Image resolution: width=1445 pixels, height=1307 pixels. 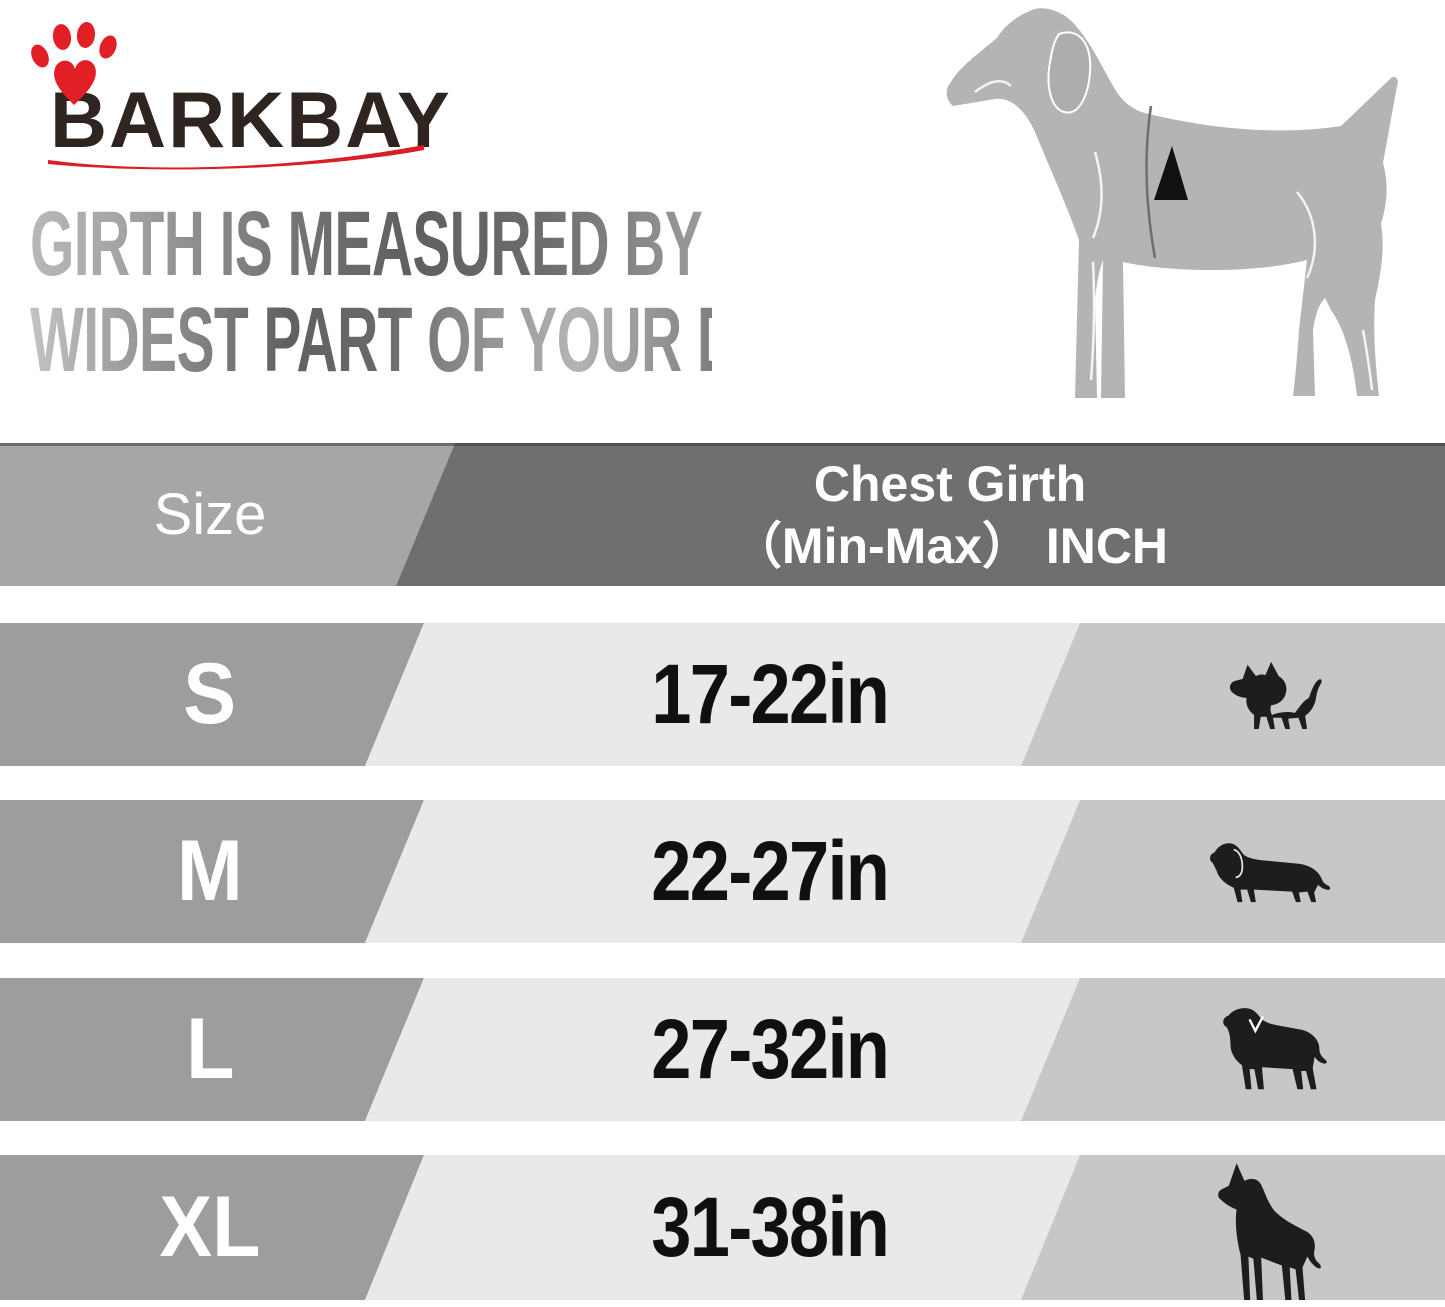 I want to click on dog-measurement-illustration, so click(x=1172, y=203).